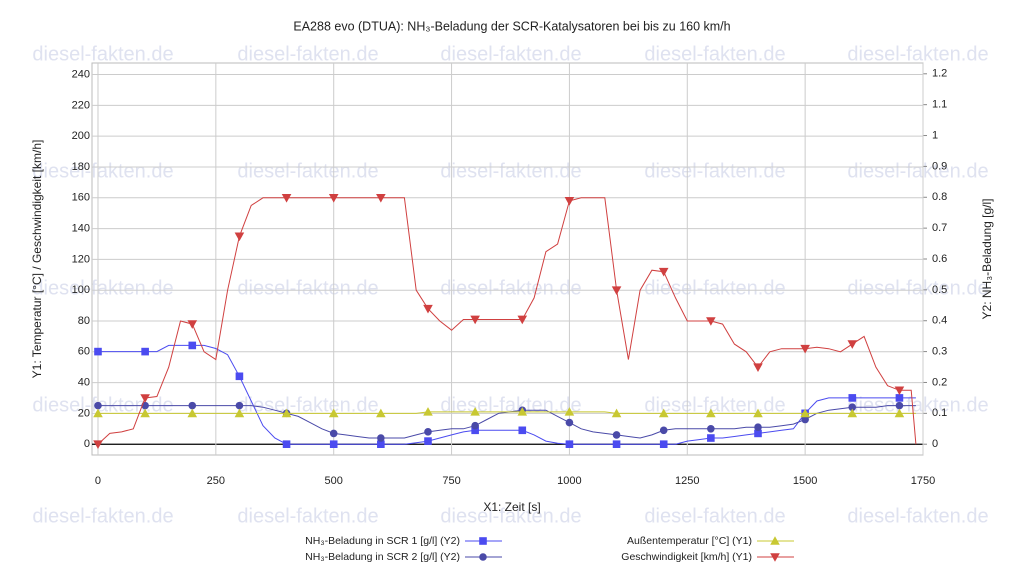  I want to click on y2-tick-label: 0.8, so click(939, 197).